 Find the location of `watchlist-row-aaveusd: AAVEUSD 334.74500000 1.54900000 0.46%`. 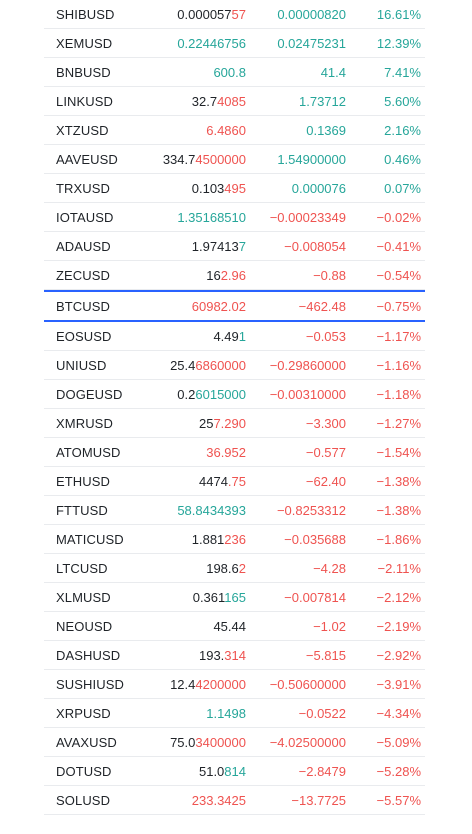

watchlist-row-aaveusd: AAVEUSD 334.74500000 1.54900000 0.46% is located at coordinates (234, 159).